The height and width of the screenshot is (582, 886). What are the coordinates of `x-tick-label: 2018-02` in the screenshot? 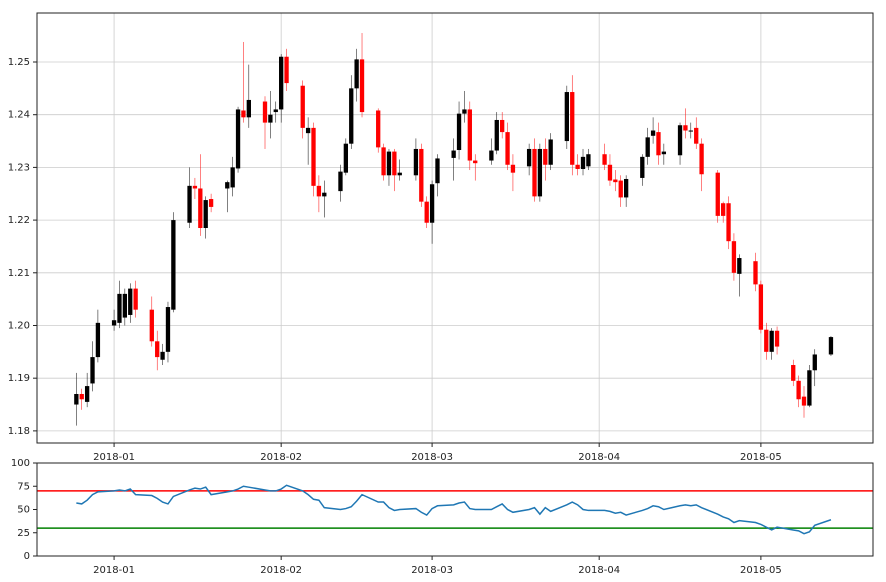 It's located at (281, 570).